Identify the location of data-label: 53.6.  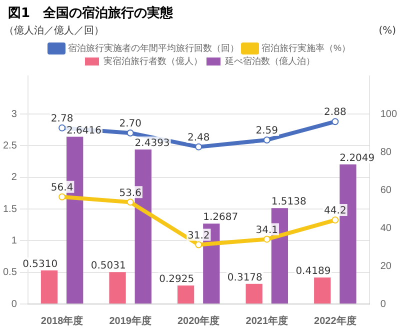
(130, 193).